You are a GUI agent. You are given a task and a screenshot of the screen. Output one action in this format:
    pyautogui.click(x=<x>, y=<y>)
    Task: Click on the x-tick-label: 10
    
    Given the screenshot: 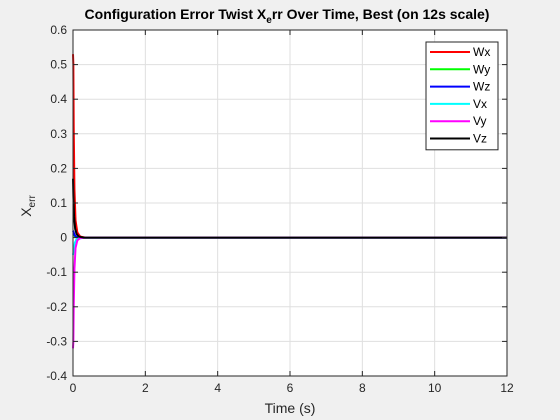 What is the action you would take?
    pyautogui.click(x=435, y=388)
    